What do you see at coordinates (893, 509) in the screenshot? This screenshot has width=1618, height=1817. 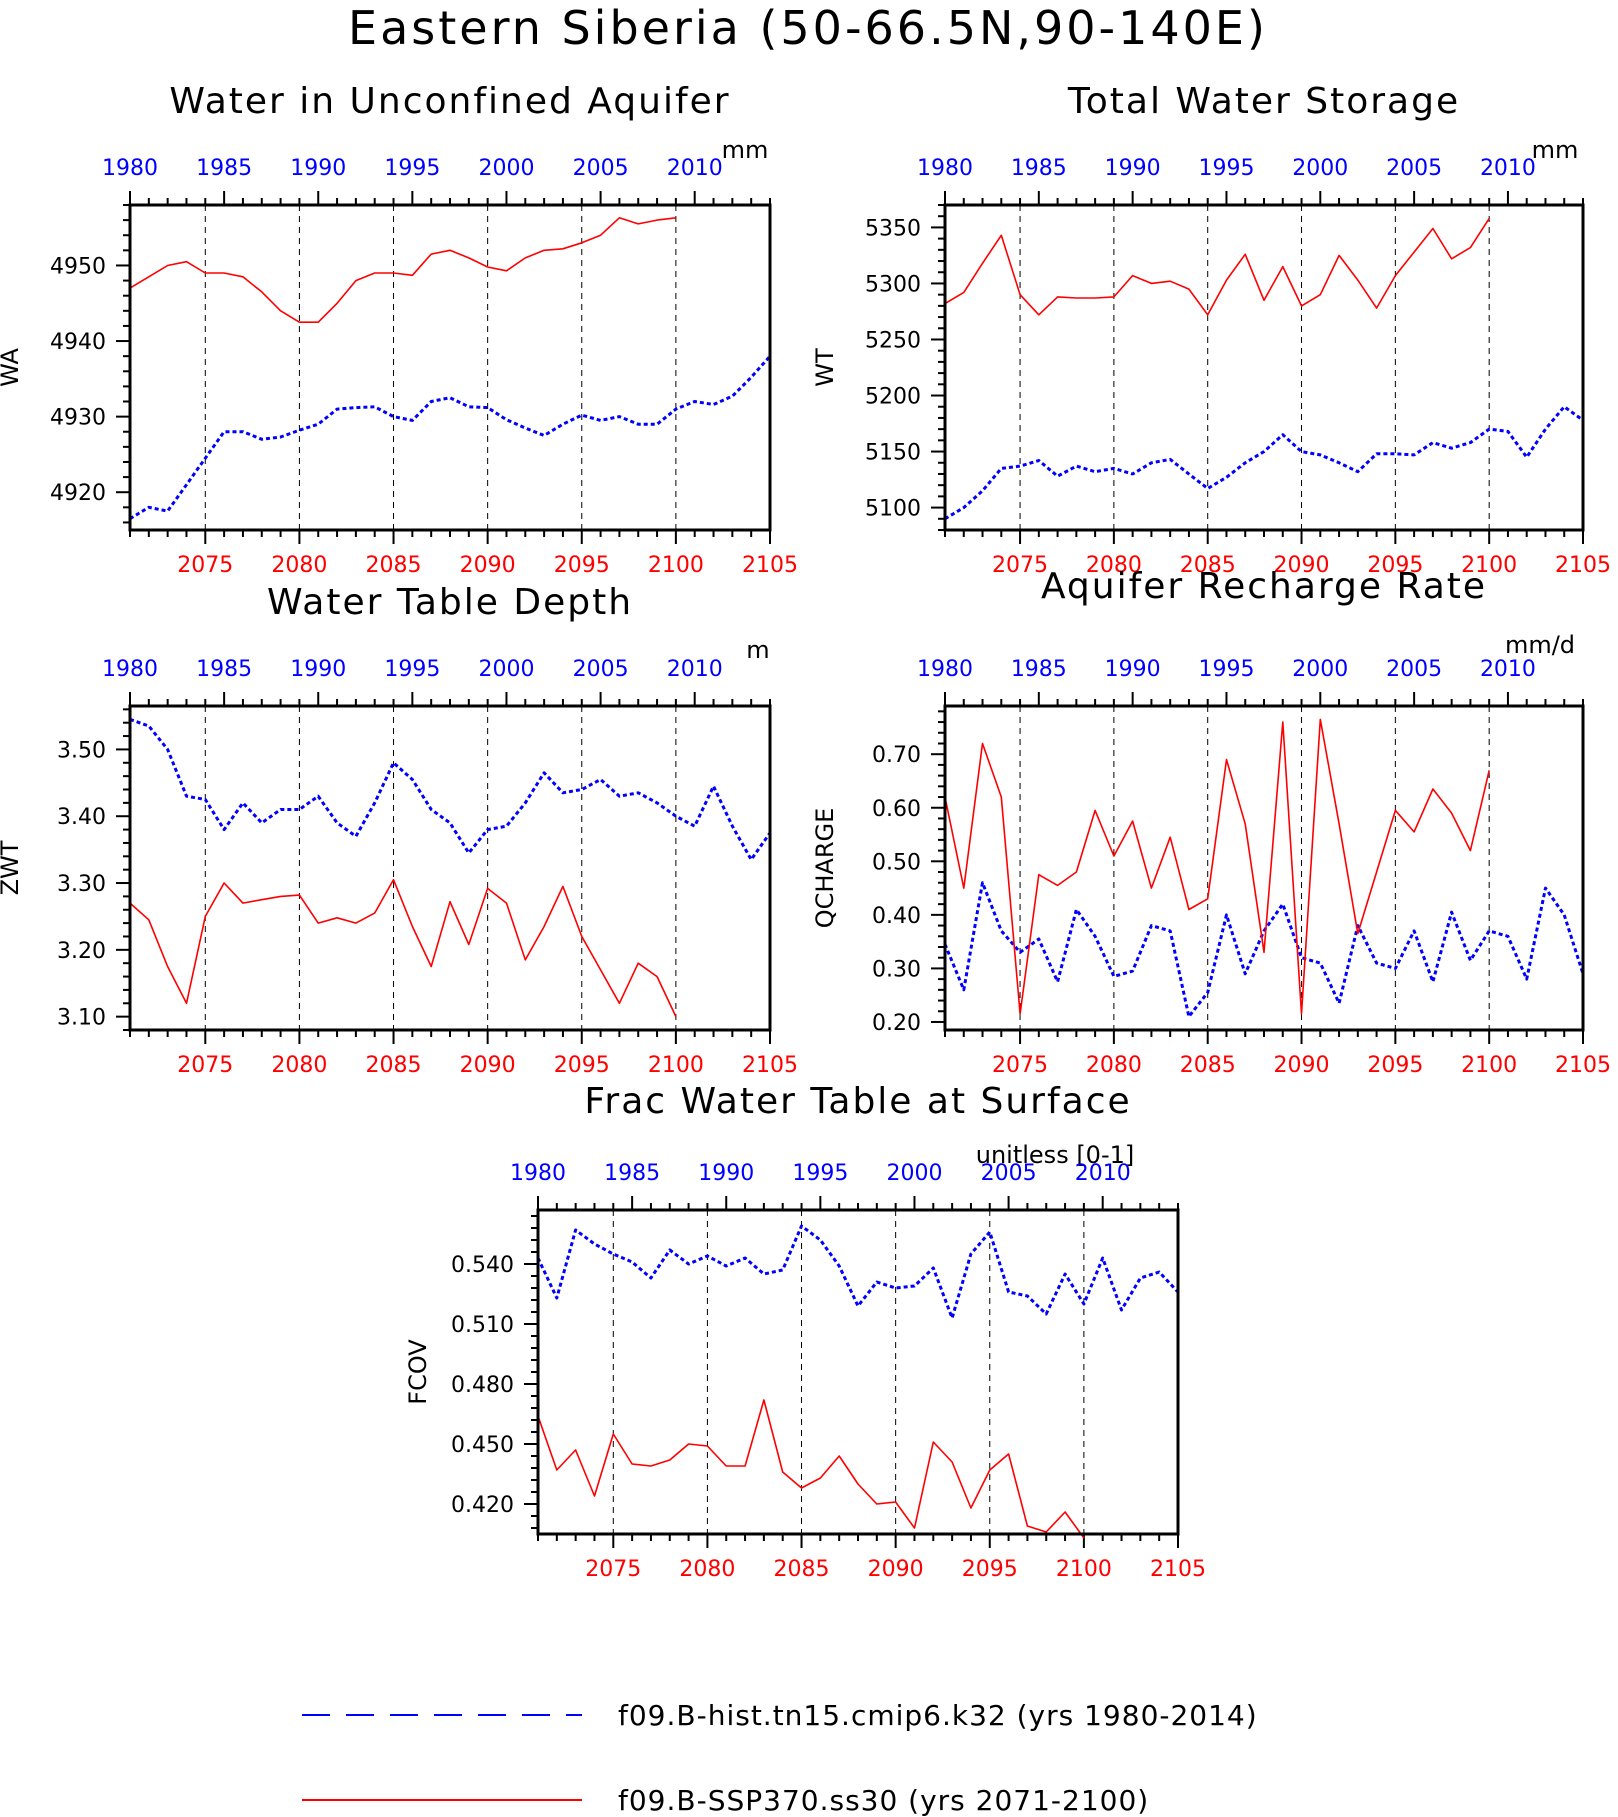 I see `wt-ytick-label: 5100` at bounding box center [893, 509].